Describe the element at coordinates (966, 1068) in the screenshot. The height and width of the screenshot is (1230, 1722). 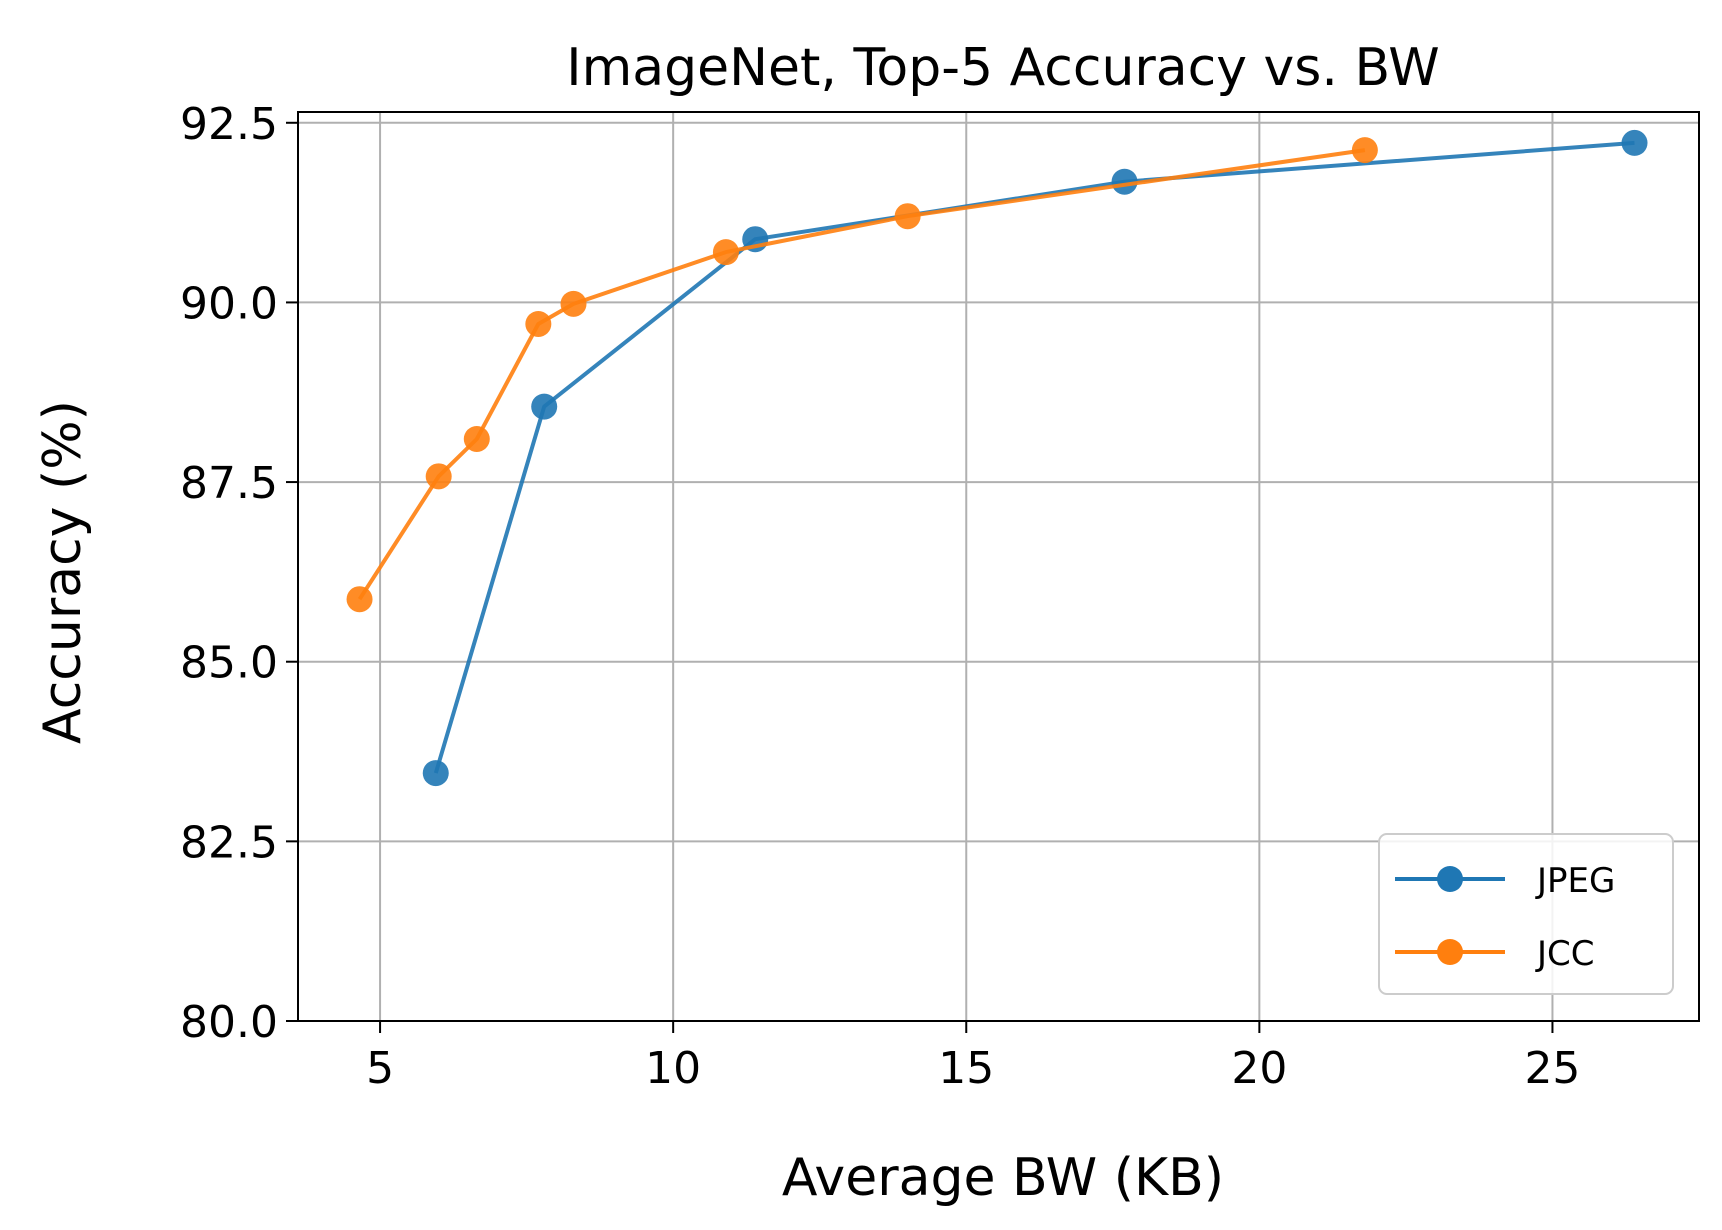
I see `x-tick-label: 15` at that location.